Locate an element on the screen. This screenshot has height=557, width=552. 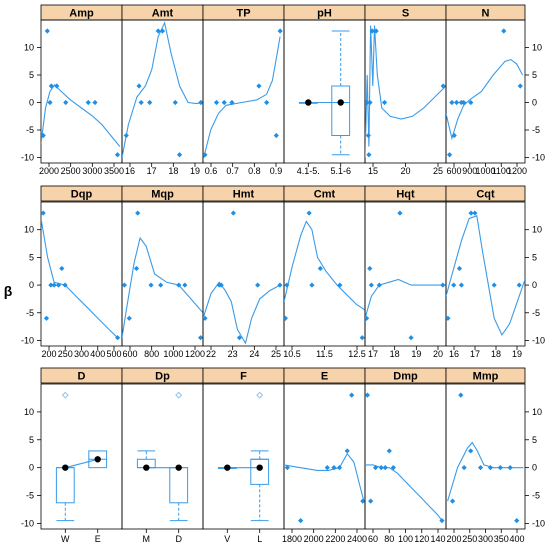
x-tick-label: V is located at coordinates (227, 539).